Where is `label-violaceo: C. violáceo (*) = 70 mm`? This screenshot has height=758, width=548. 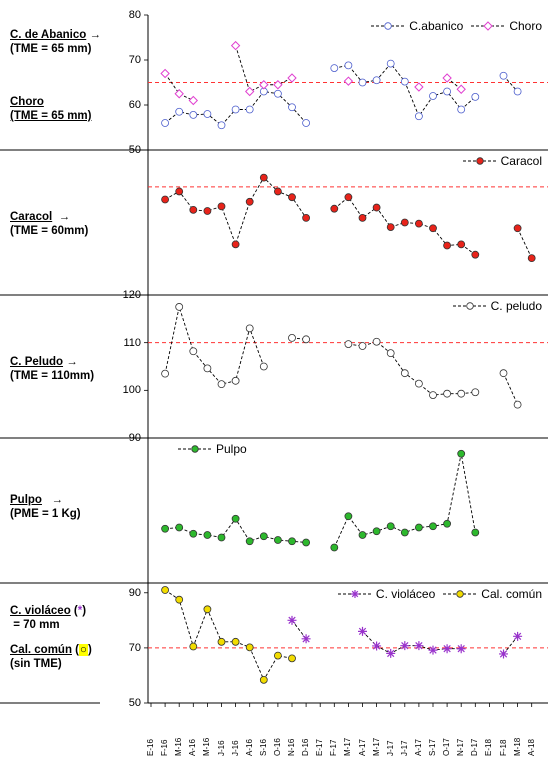
label-violaceo: C. violáceo (*) = 70 mm is located at coordinates (48, 618).